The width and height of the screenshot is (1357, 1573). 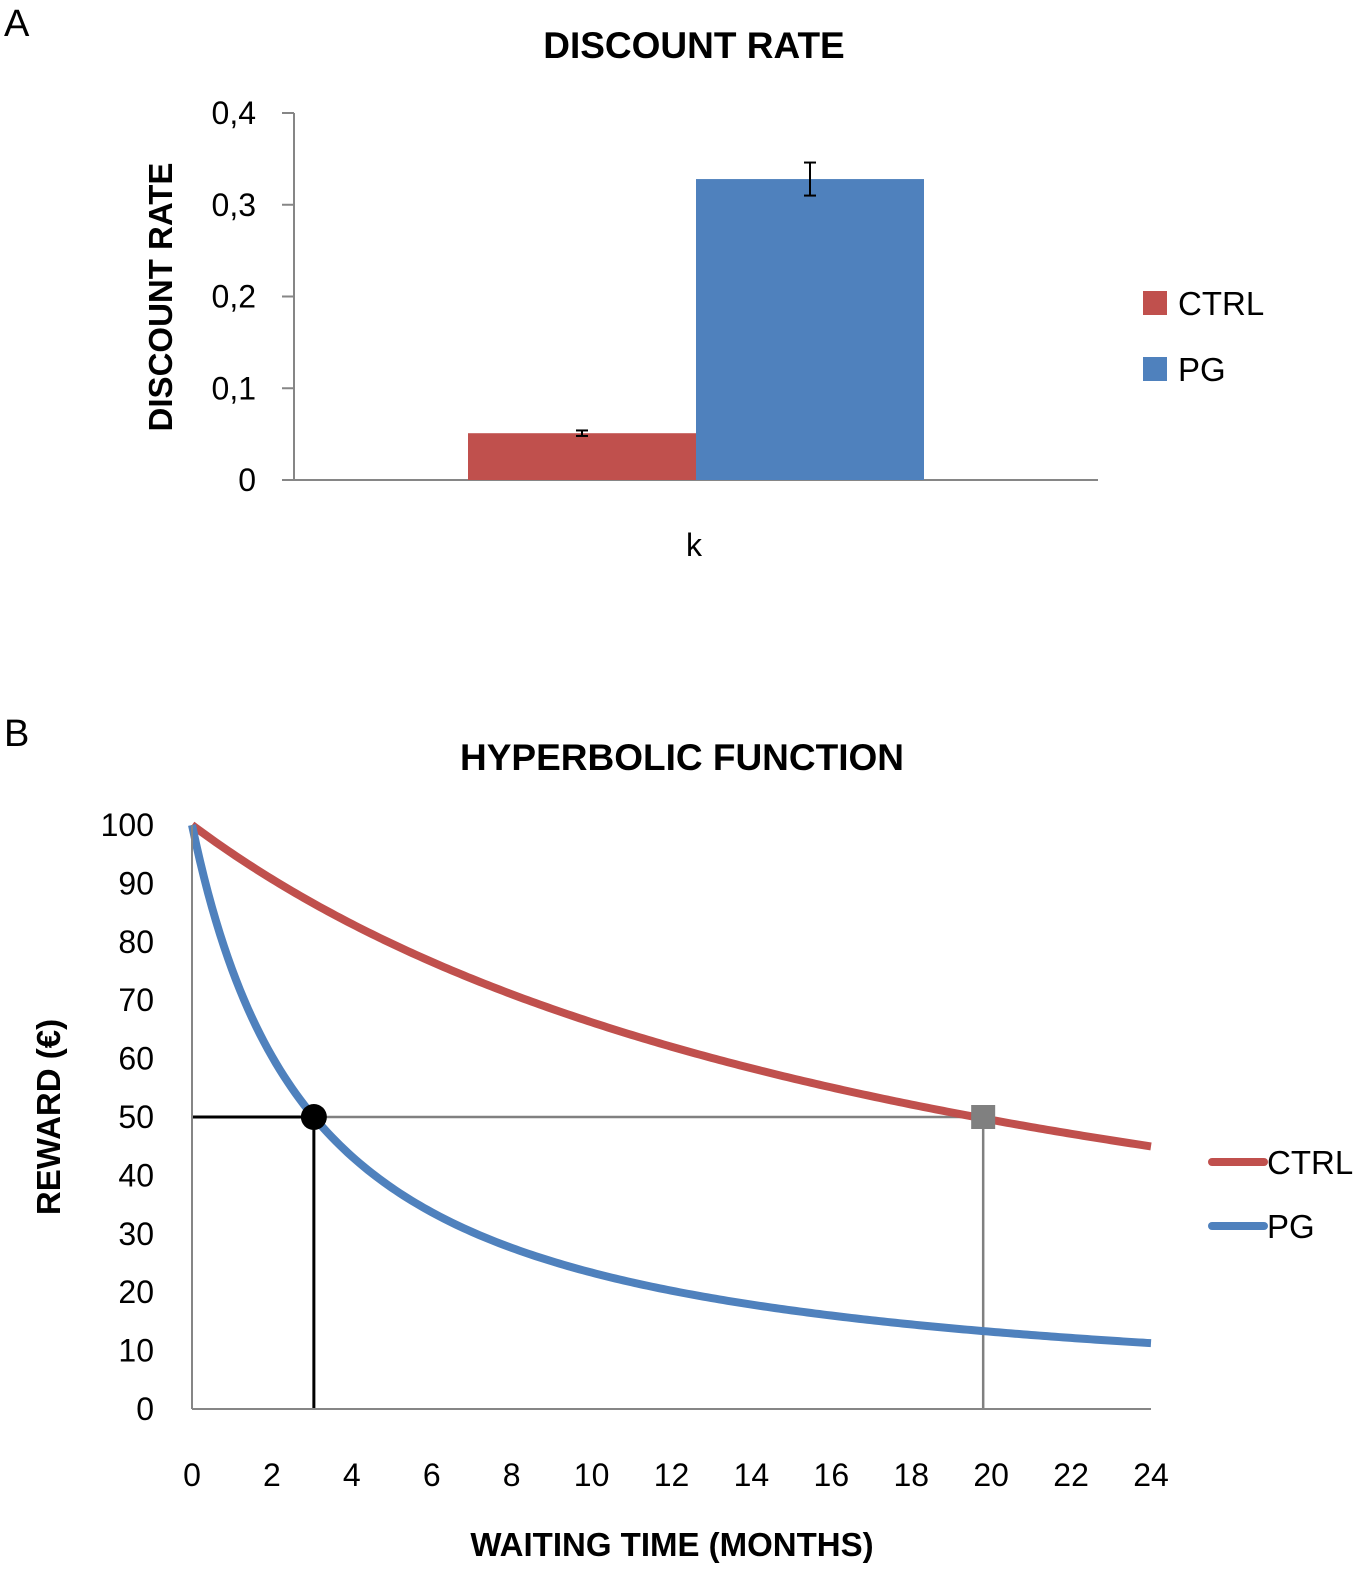 What do you see at coordinates (1280, 1194) in the screenshot?
I see `panel-b-legend: CTRL PG` at bounding box center [1280, 1194].